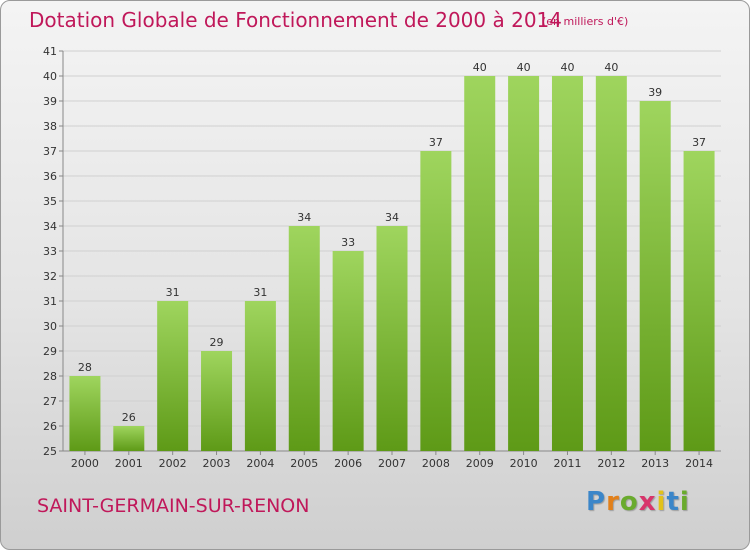 The width and height of the screenshot is (750, 550). Describe the element at coordinates (480, 463) in the screenshot. I see `x-tick-label: 2009` at that location.